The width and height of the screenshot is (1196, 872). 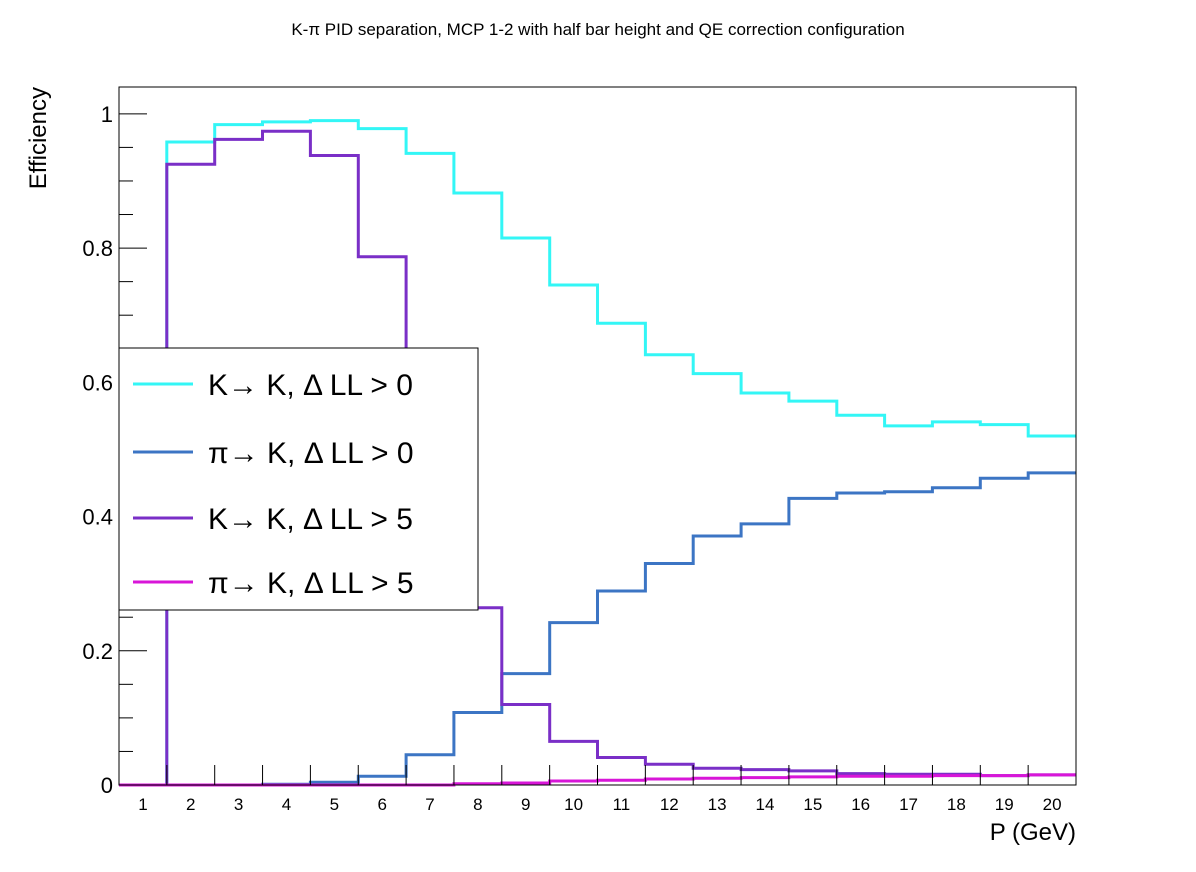 What do you see at coordinates (1004, 804) in the screenshot?
I see `x-tick-label: 19` at bounding box center [1004, 804].